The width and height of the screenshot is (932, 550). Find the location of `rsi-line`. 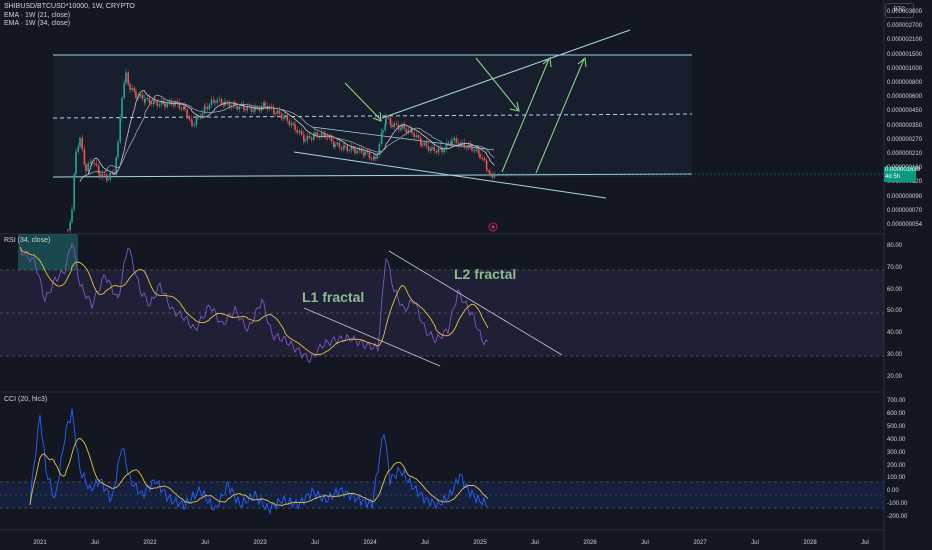

rsi-line is located at coordinates (254, 303).